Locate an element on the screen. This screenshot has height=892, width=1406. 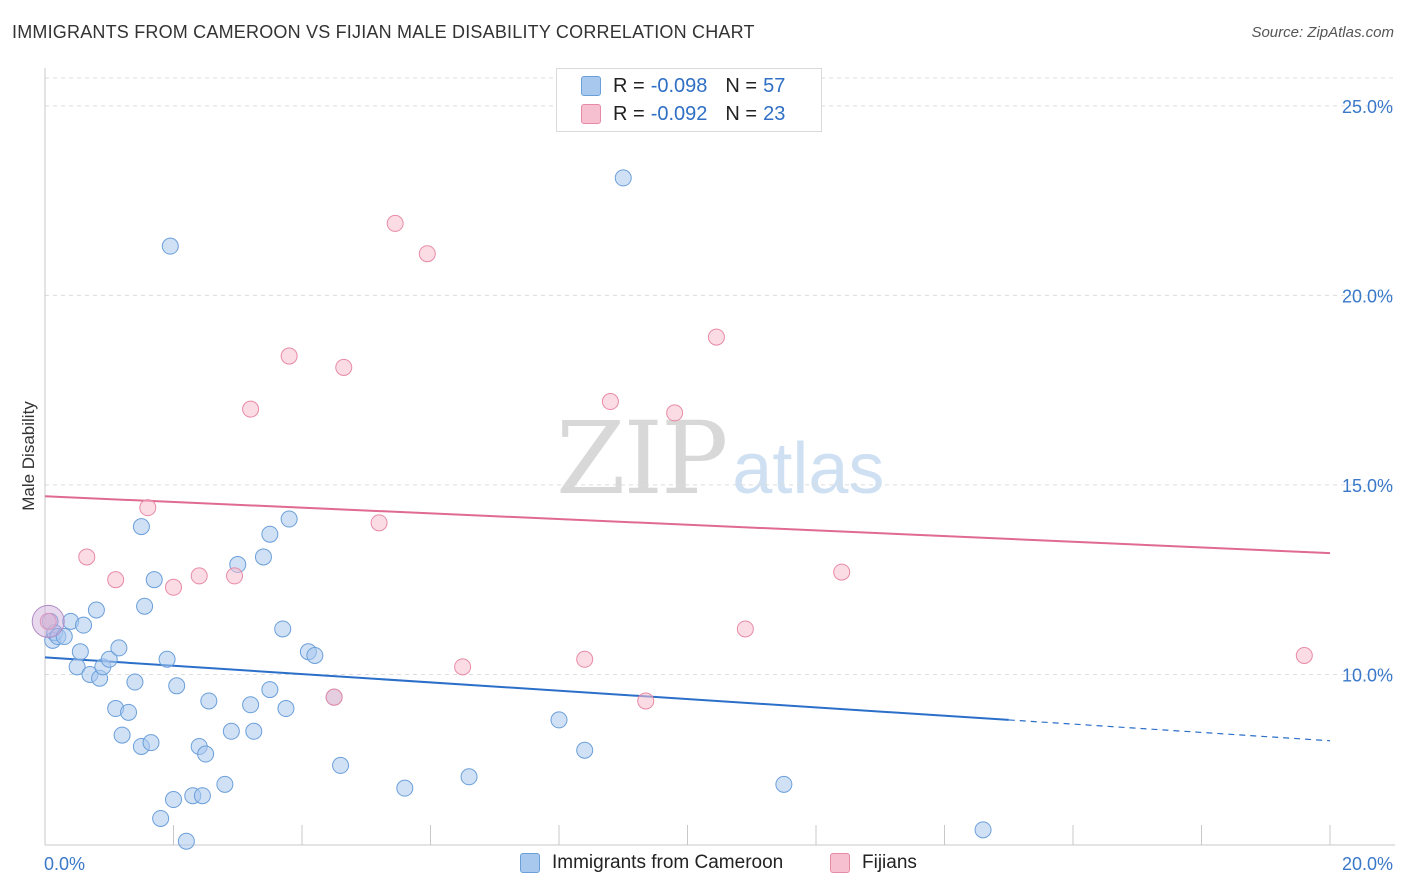
legend-r-value: -0.098 is located at coordinates (679, 85).